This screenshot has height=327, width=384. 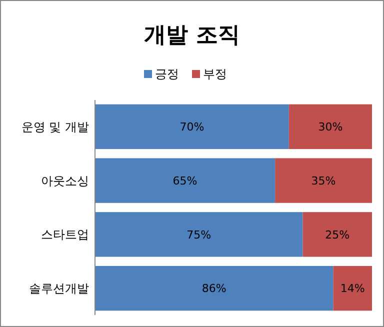 I want to click on data-label: 25%, so click(x=337, y=235).